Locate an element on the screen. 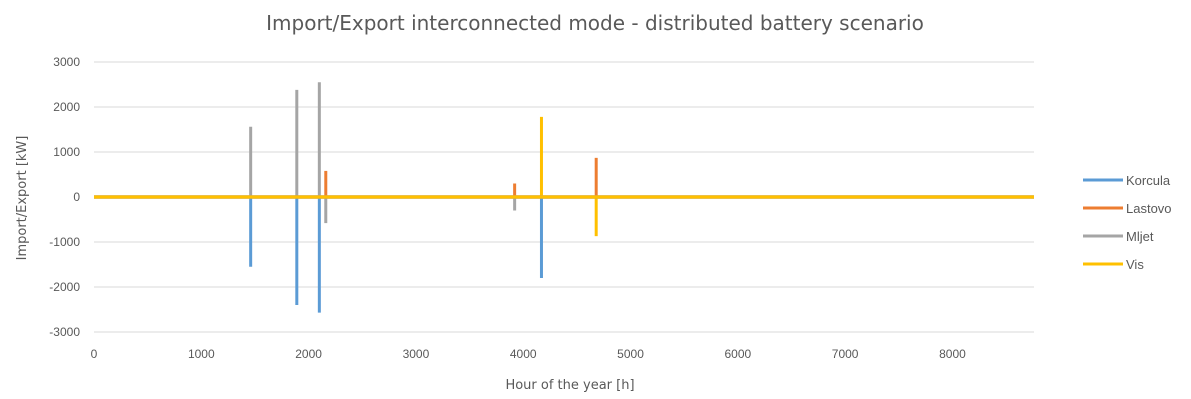 Image resolution: width=1191 pixels, height=399 pixels. y-tick-label: -2000 is located at coordinates (64, 287).